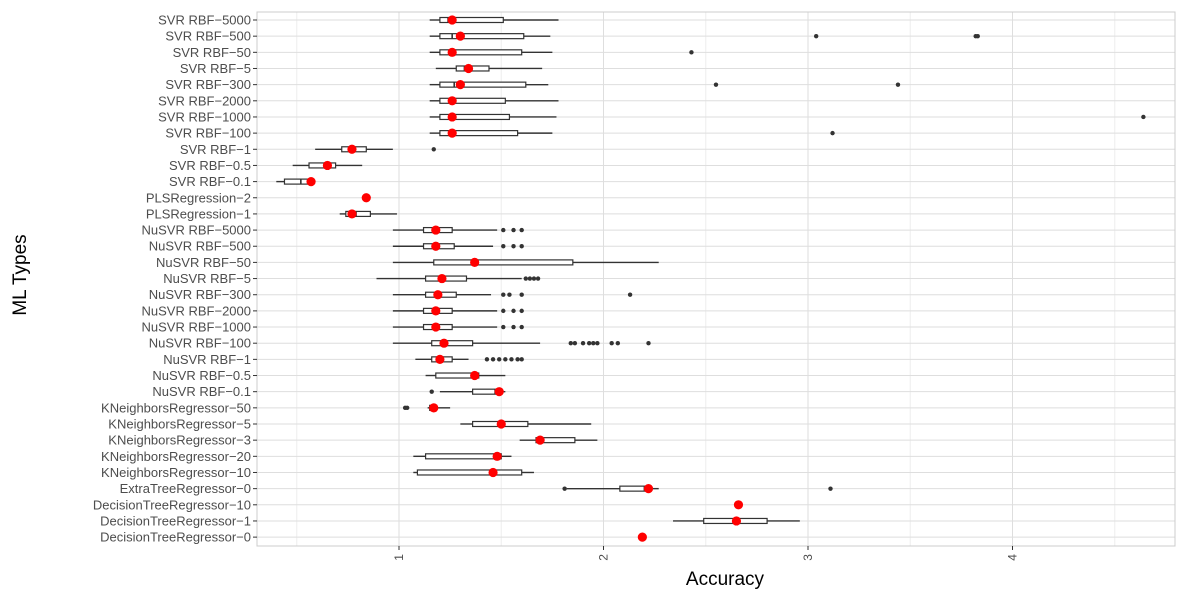 The height and width of the screenshot is (592, 1185). What do you see at coordinates (204, 20) in the screenshot?
I see `y-tick-label: SVR RBF−5000` at bounding box center [204, 20].